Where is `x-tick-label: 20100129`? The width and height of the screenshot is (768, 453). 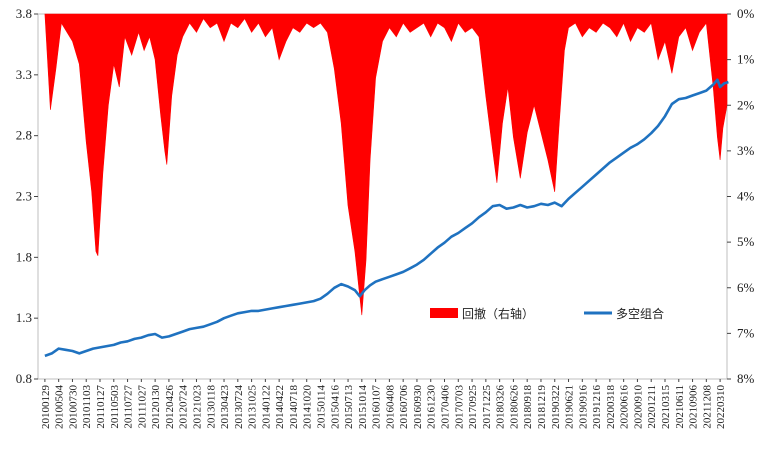 x-tick-label: 20100129 is located at coordinates (46, 407).